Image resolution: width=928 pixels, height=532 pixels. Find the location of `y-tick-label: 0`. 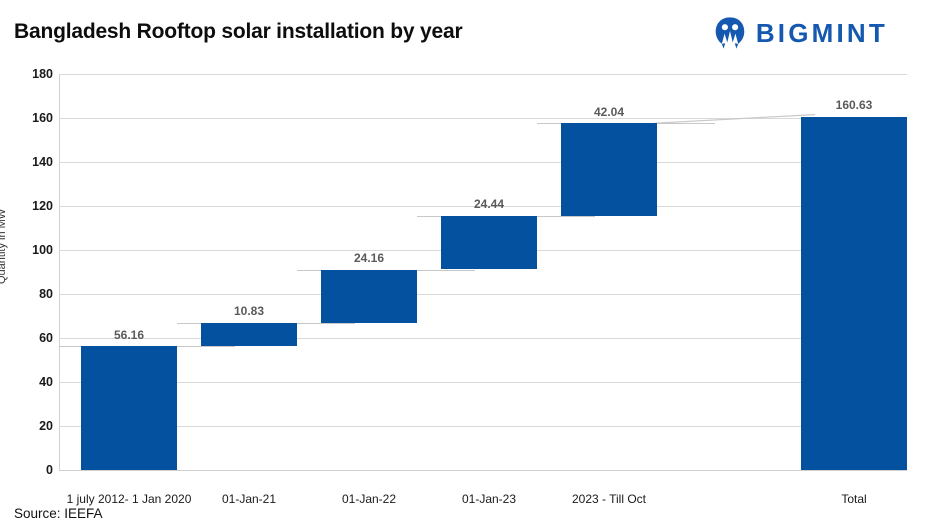

y-tick-label: 0 is located at coordinates (49, 470).